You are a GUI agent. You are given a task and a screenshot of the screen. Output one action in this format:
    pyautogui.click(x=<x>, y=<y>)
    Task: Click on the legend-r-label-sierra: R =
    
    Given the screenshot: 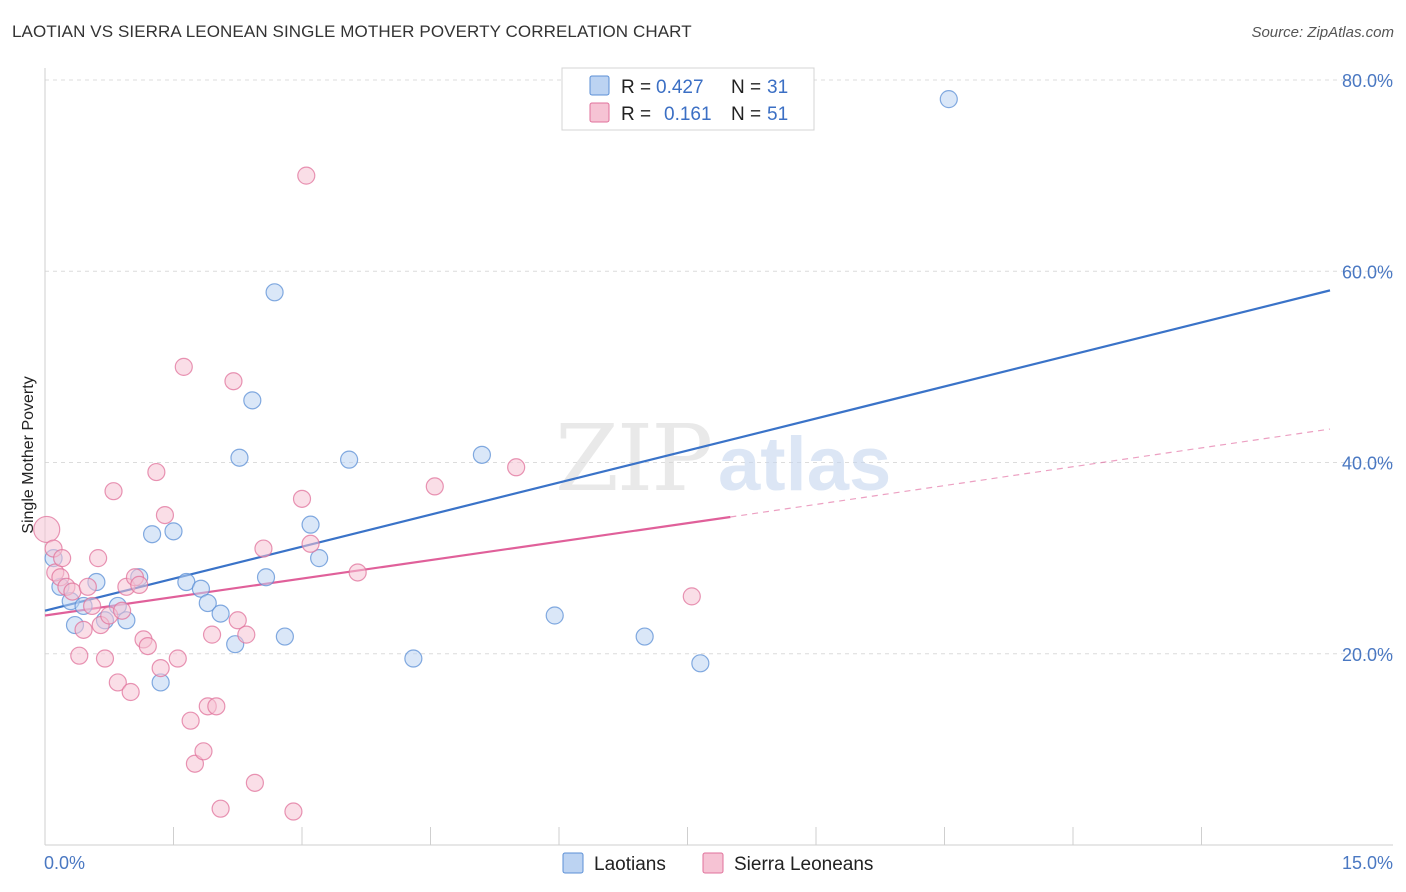 What is the action you would take?
    pyautogui.click(x=636, y=114)
    